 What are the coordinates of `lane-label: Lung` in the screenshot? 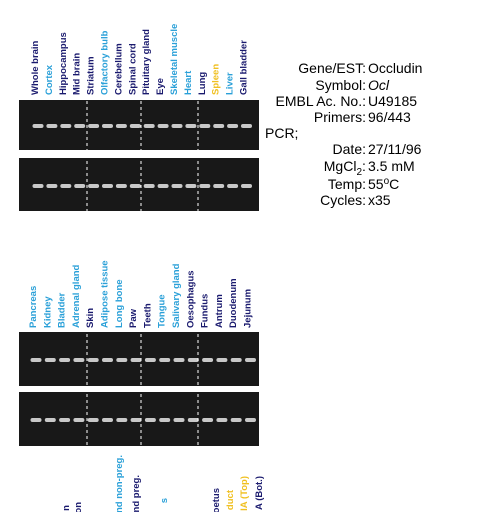 It's located at (202, 83).